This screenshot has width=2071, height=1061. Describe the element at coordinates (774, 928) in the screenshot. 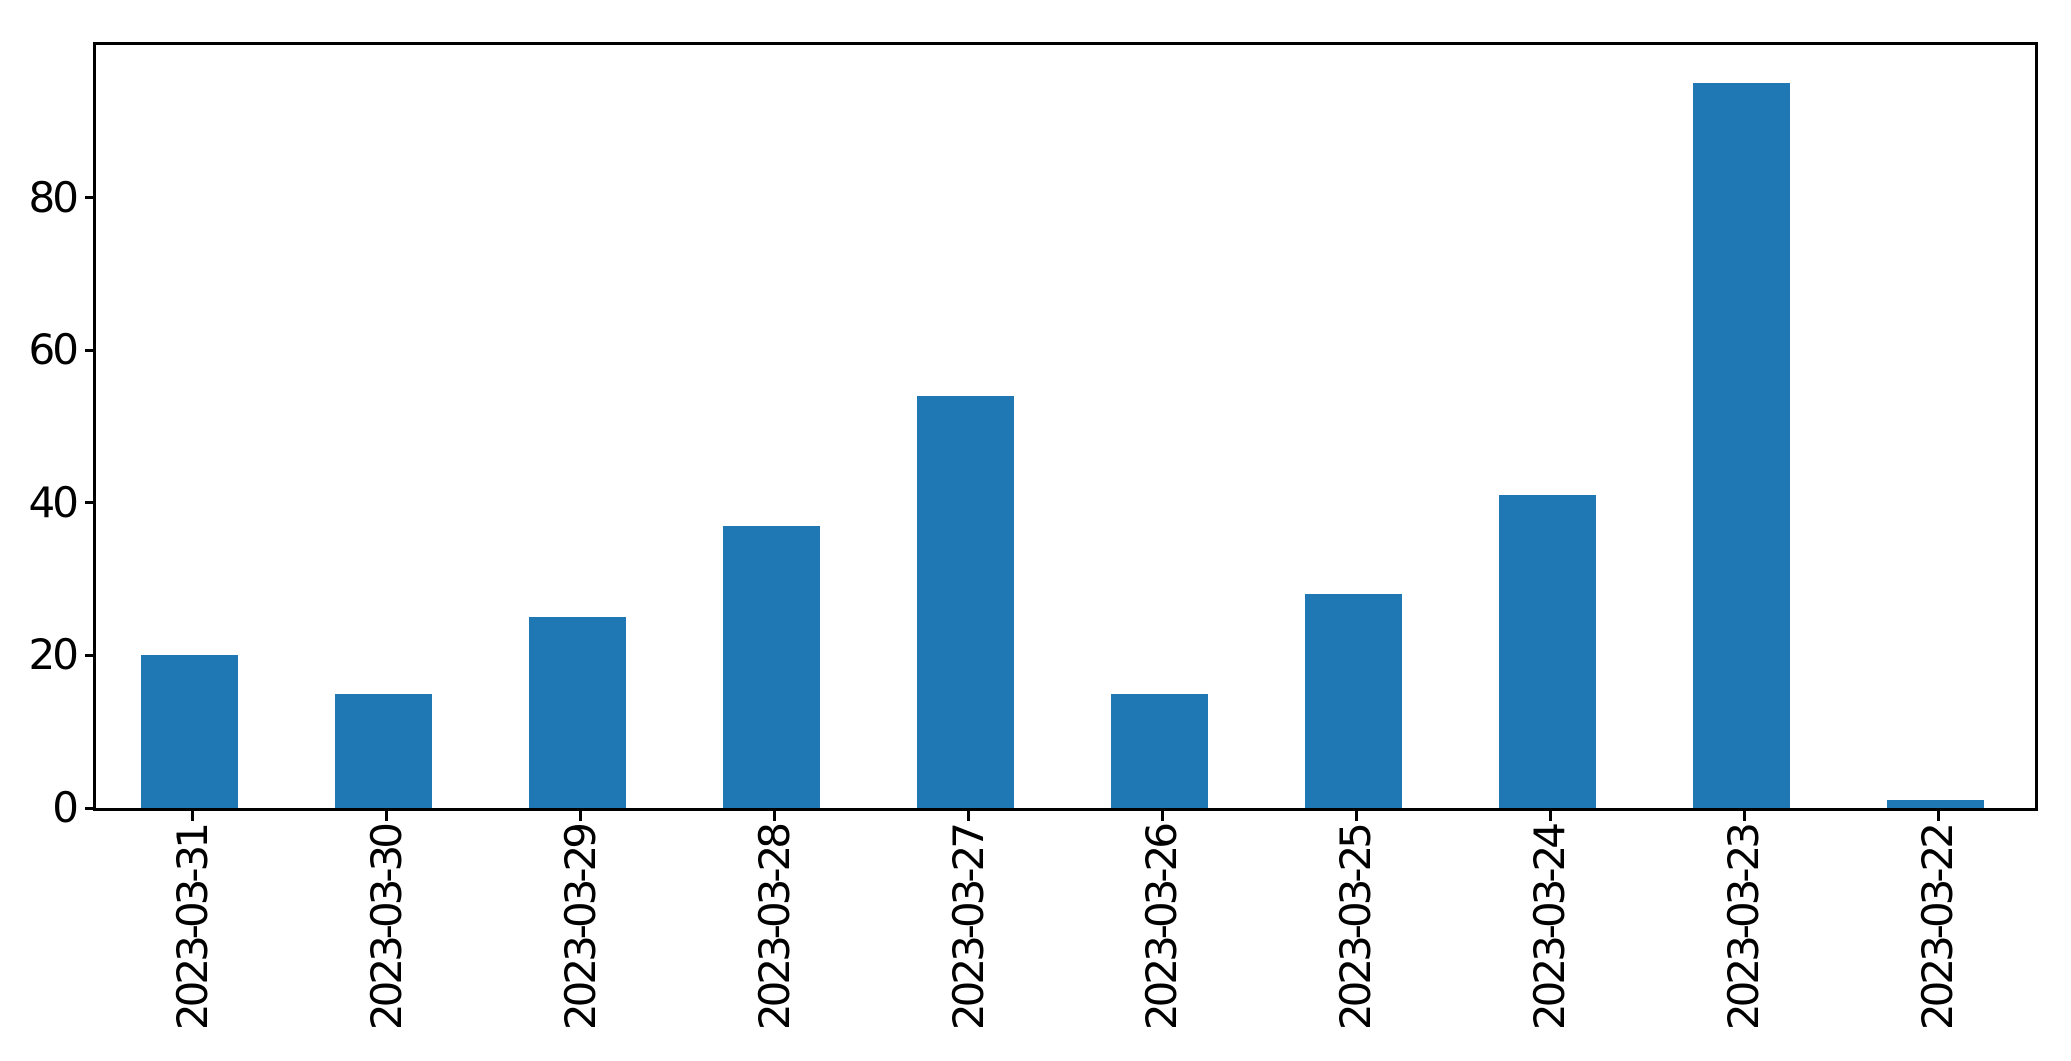

I see `x-tick-label-2023-03-28: 2023-03-28` at that location.